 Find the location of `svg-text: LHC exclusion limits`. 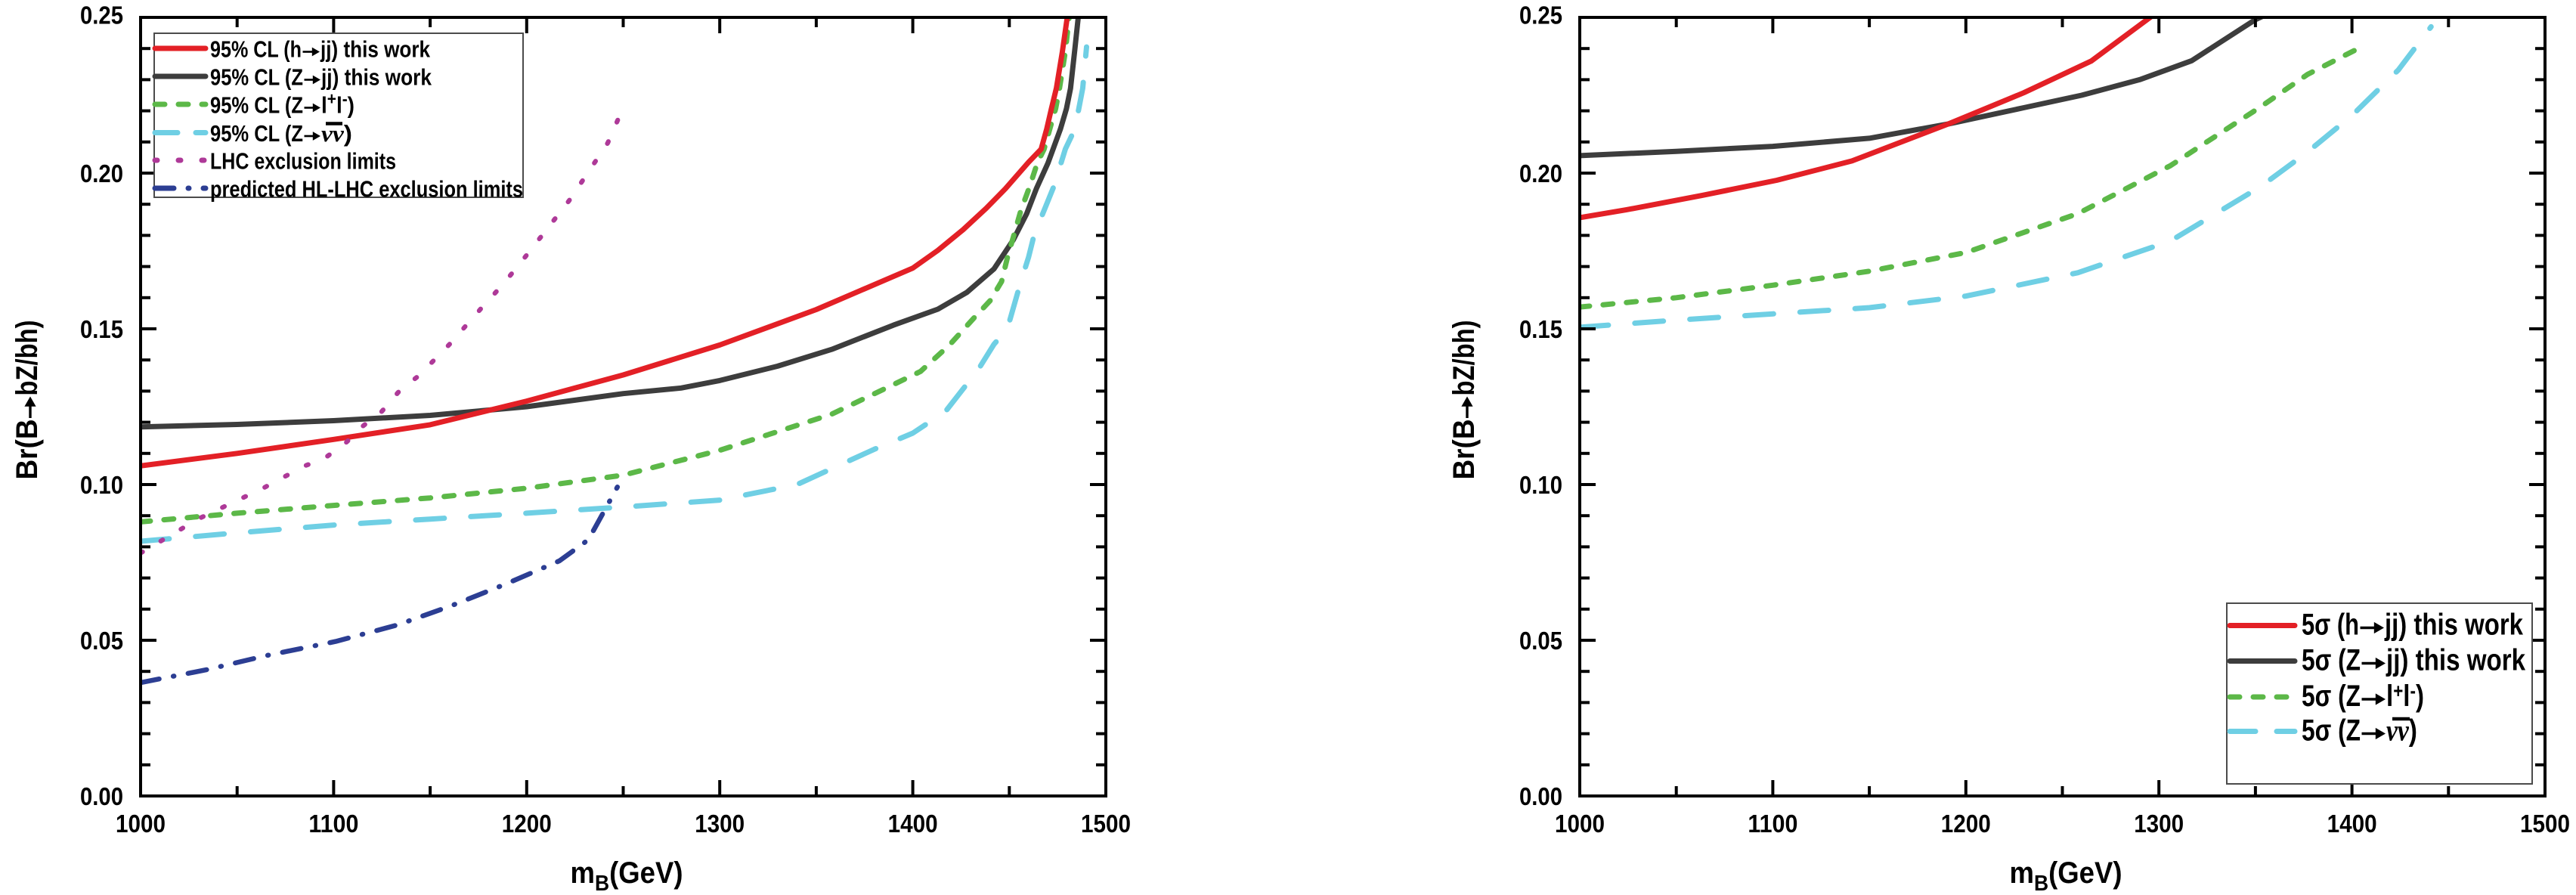

svg-text: LHC exclusion limits is located at coordinates (303, 161).